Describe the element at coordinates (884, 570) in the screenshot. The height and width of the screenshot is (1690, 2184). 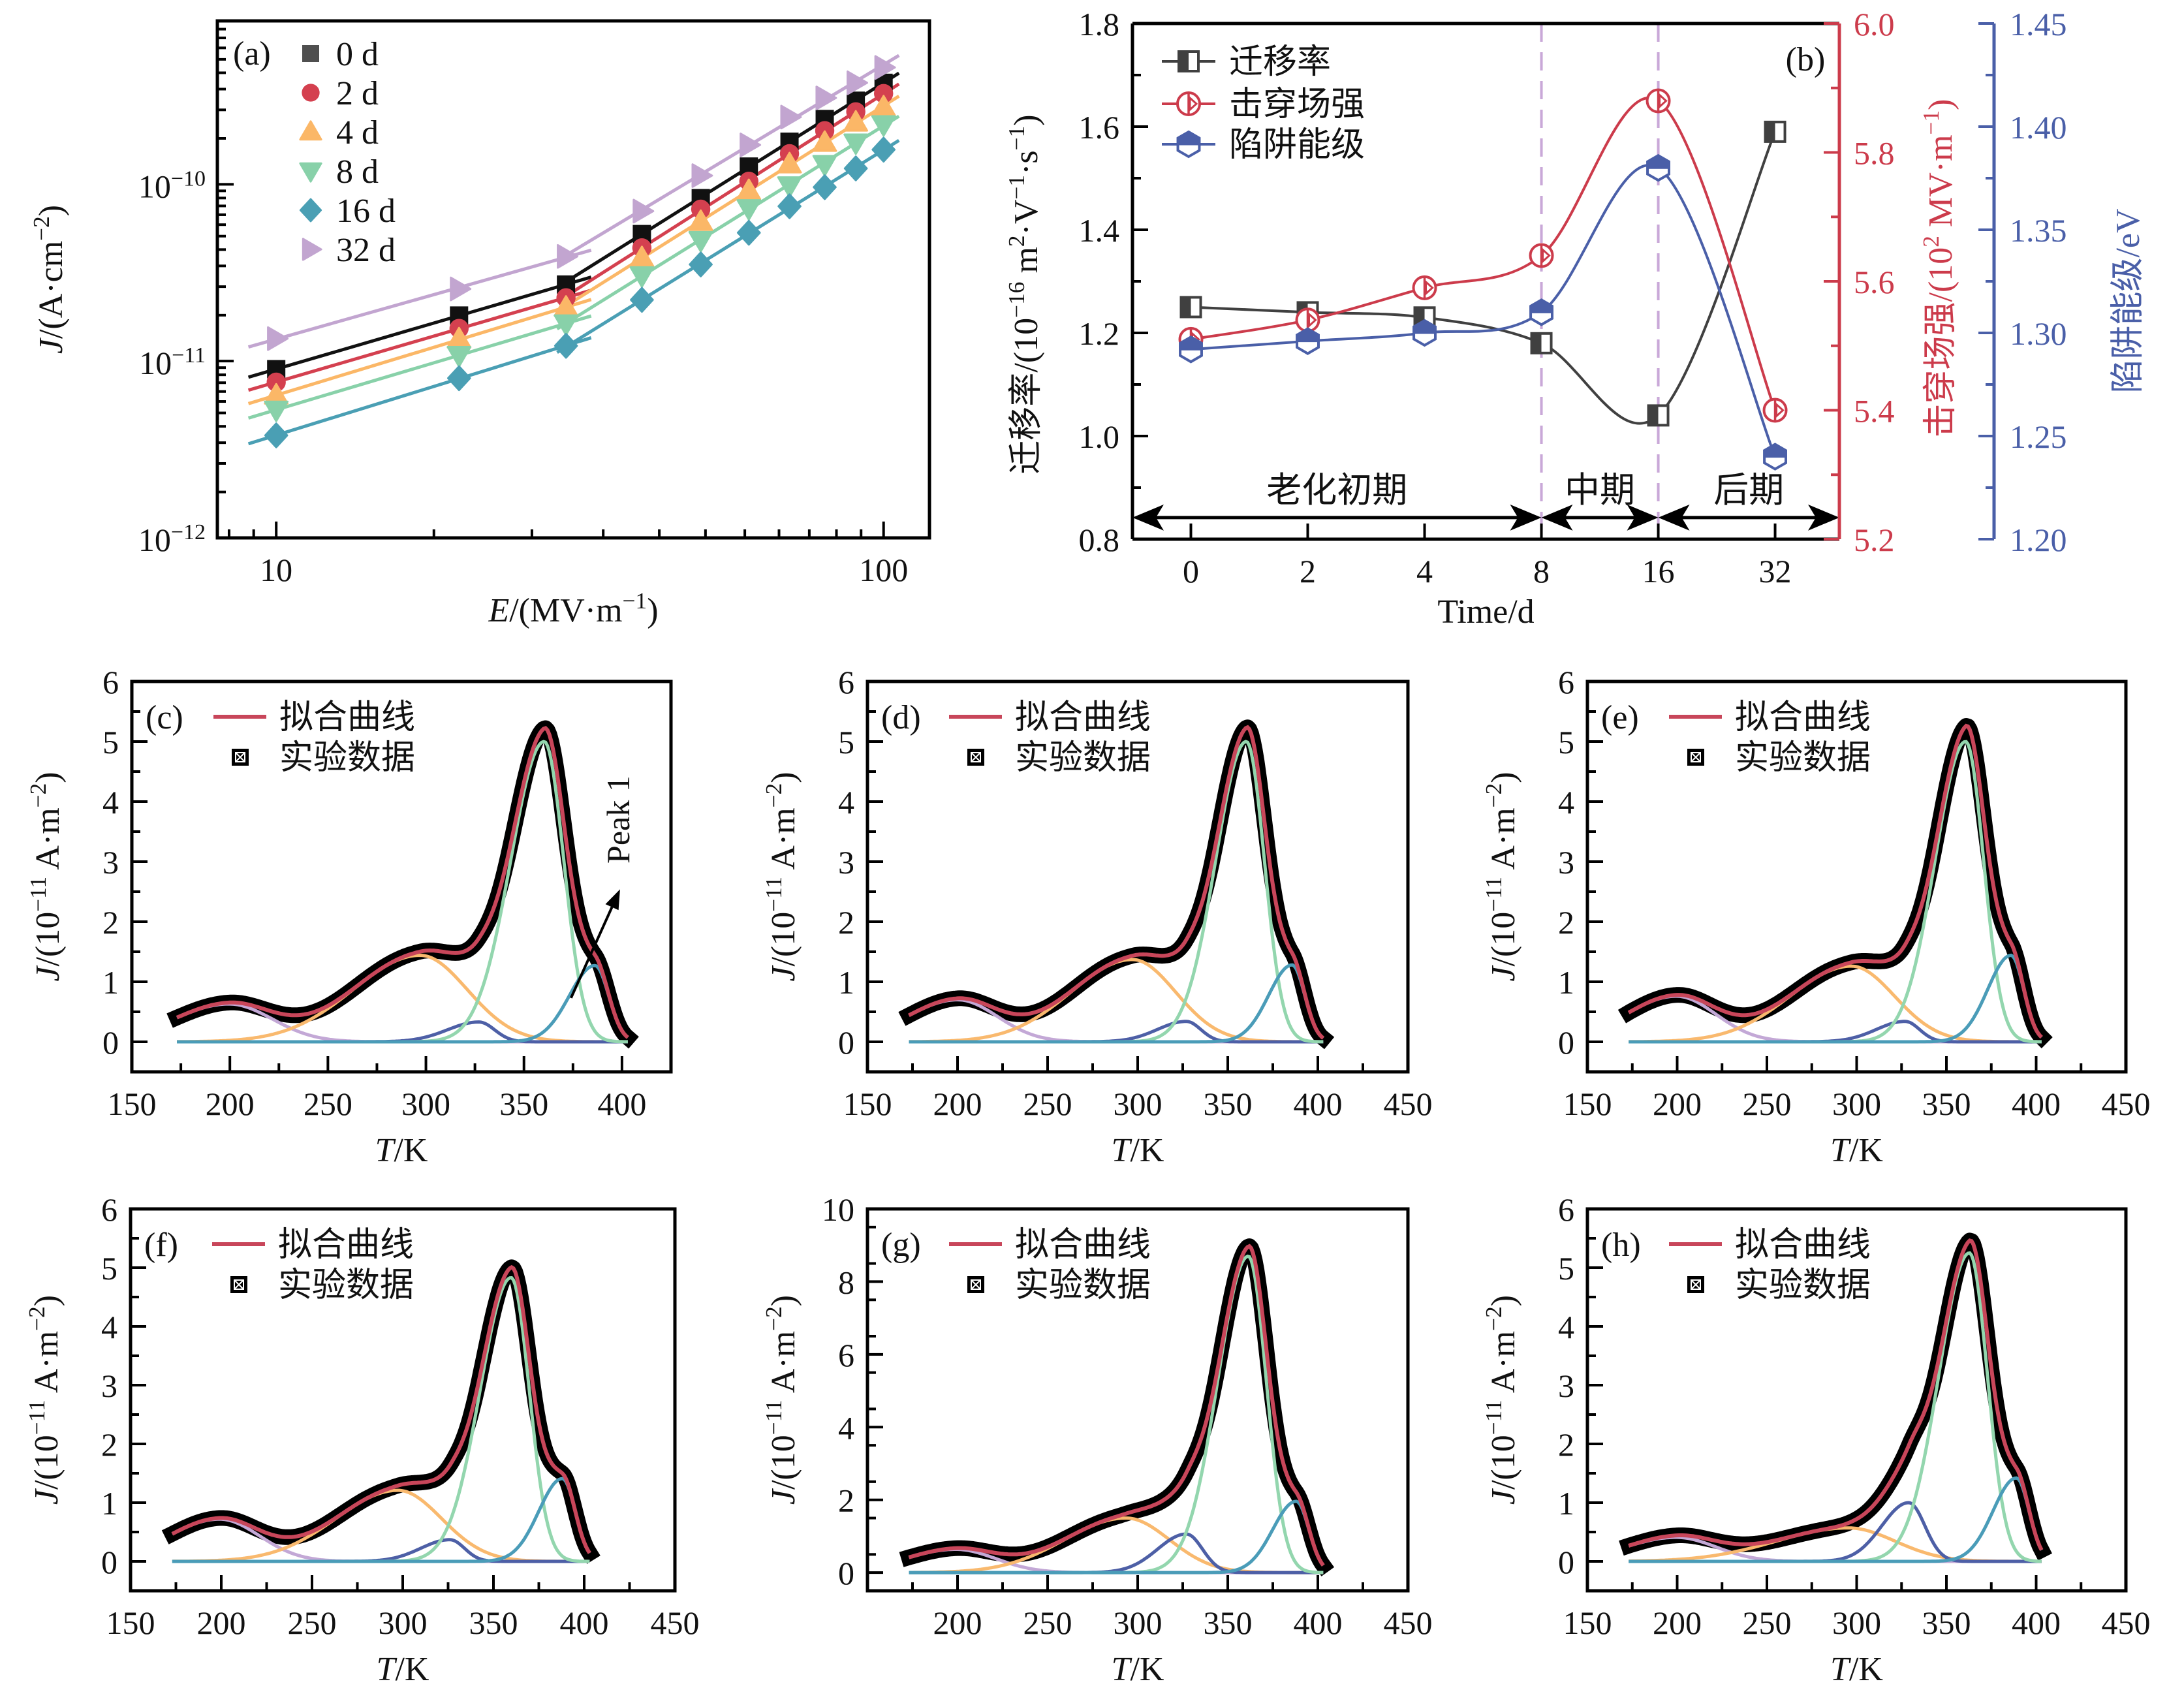
I see `x-tick-label: 100` at that location.